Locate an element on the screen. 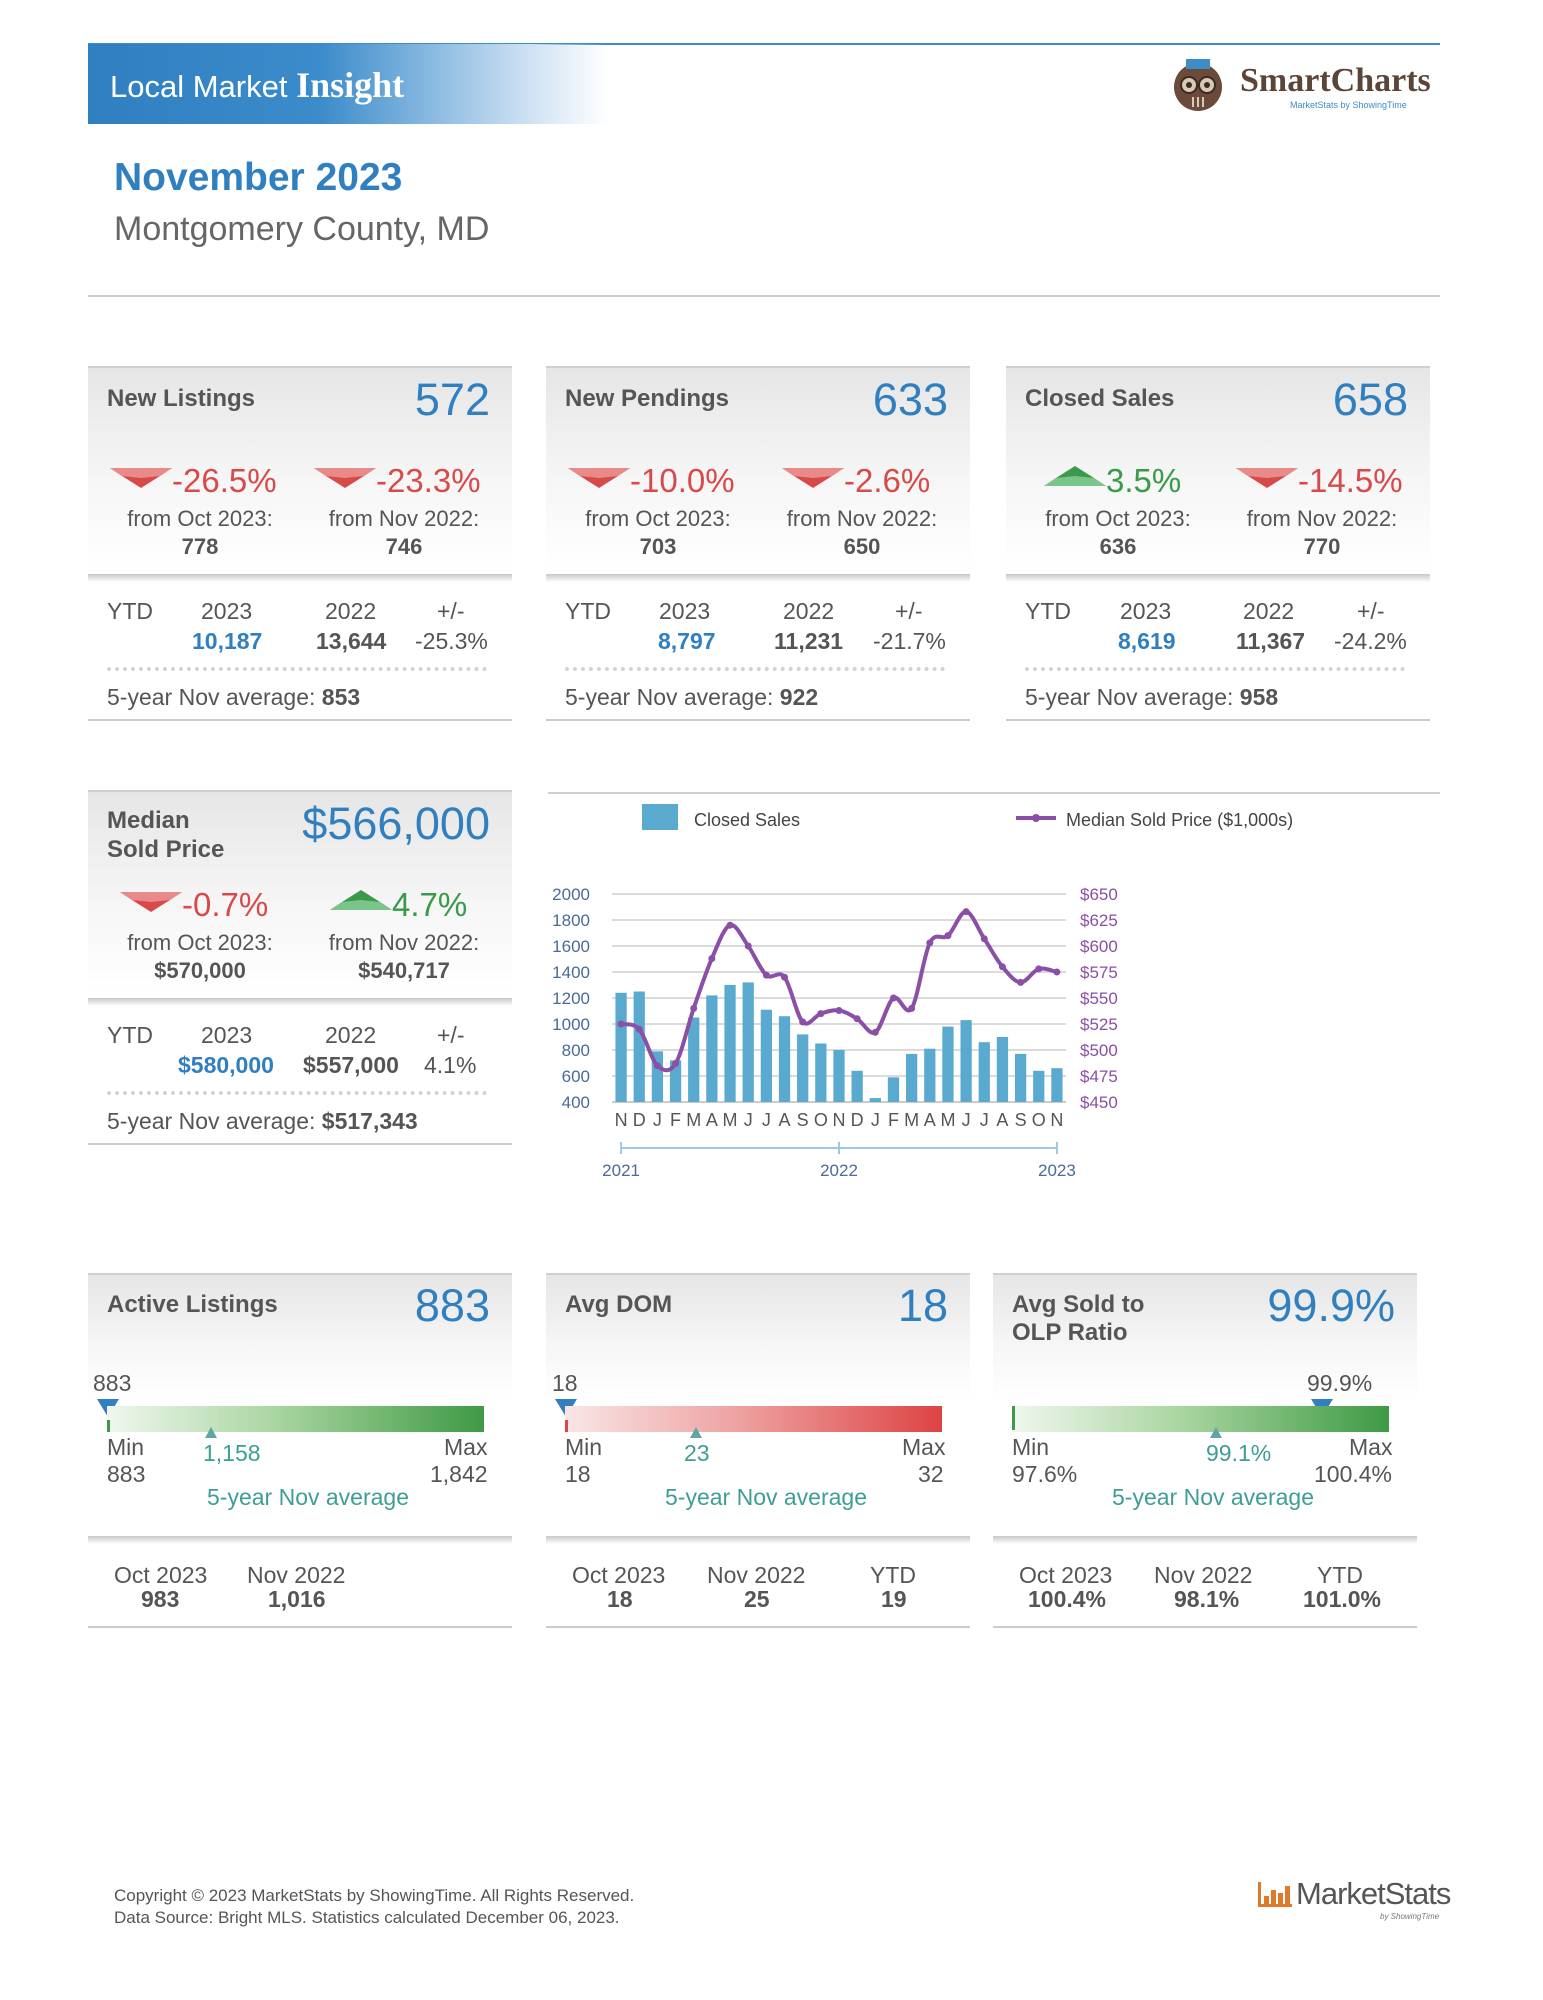 The width and height of the screenshot is (1543, 2000). range-max-label: Max is located at coordinates (466, 1447).